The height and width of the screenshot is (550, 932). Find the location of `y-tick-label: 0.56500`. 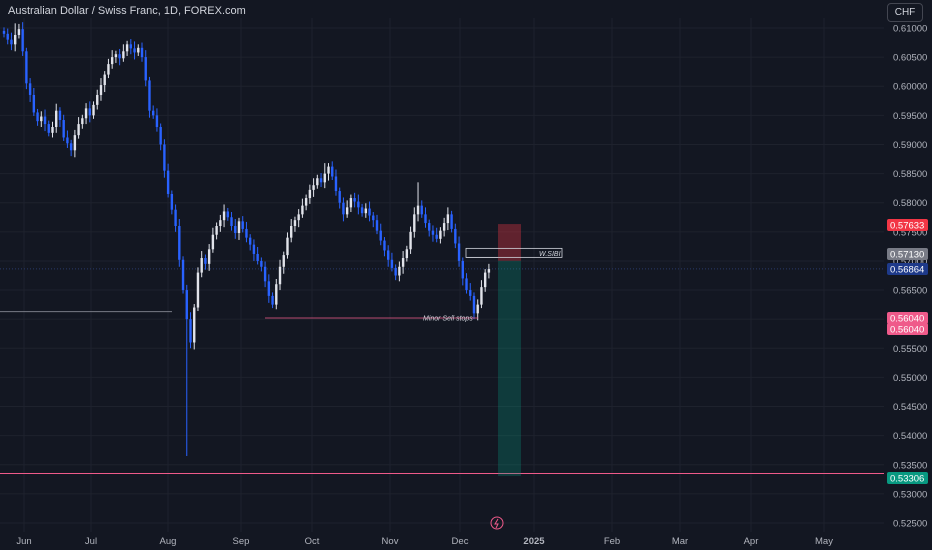

y-tick-label: 0.56500 is located at coordinates (910, 291).